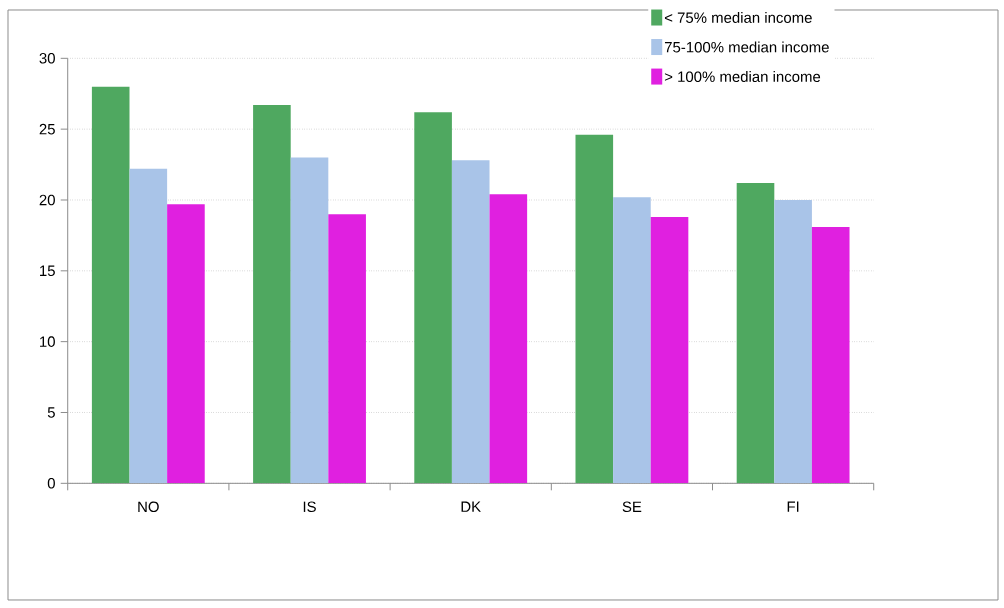 Image resolution: width=1004 pixels, height=608 pixels. I want to click on y-tick-label: 20, so click(47, 200).